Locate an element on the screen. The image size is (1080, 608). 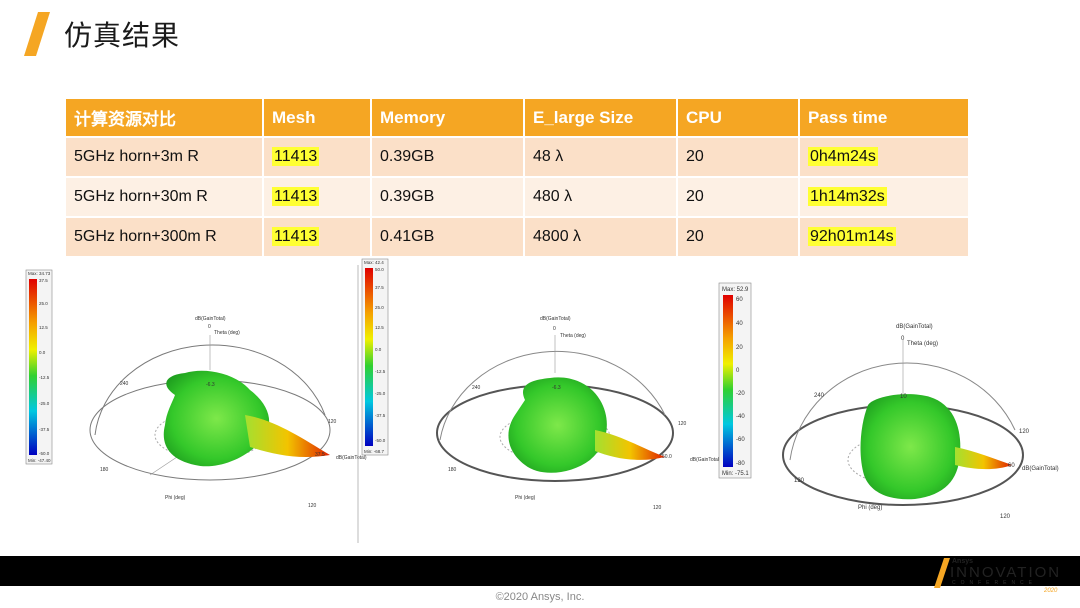
legend-min: Min: -47.40 is located at coordinates (39, 460).